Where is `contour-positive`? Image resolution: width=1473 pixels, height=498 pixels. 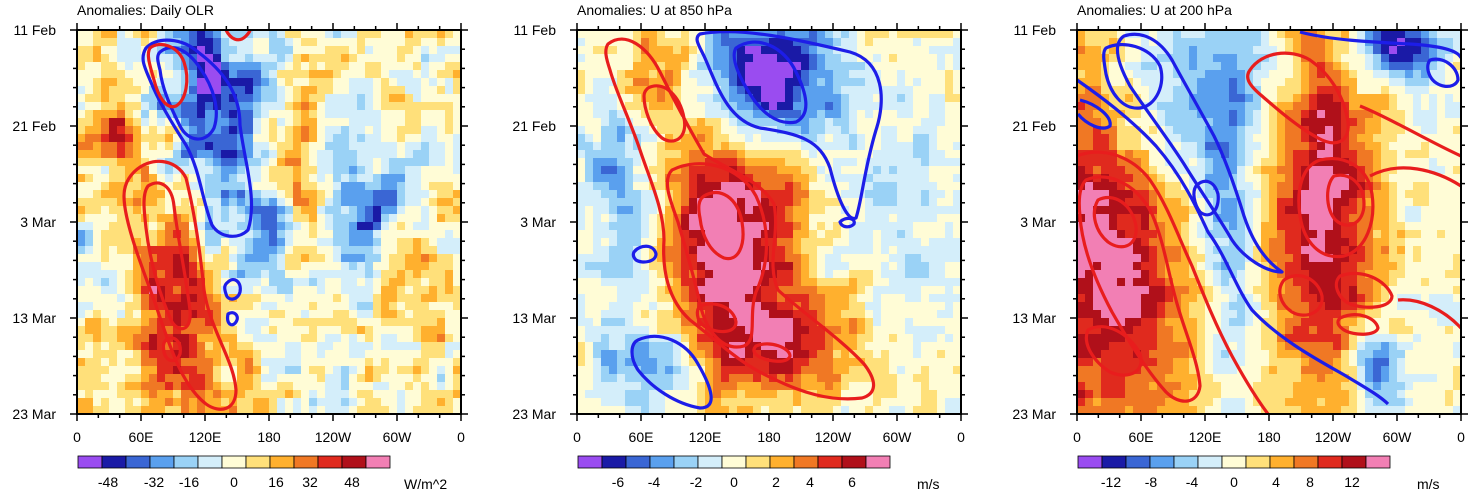 contour-positive is located at coordinates (664, 113).